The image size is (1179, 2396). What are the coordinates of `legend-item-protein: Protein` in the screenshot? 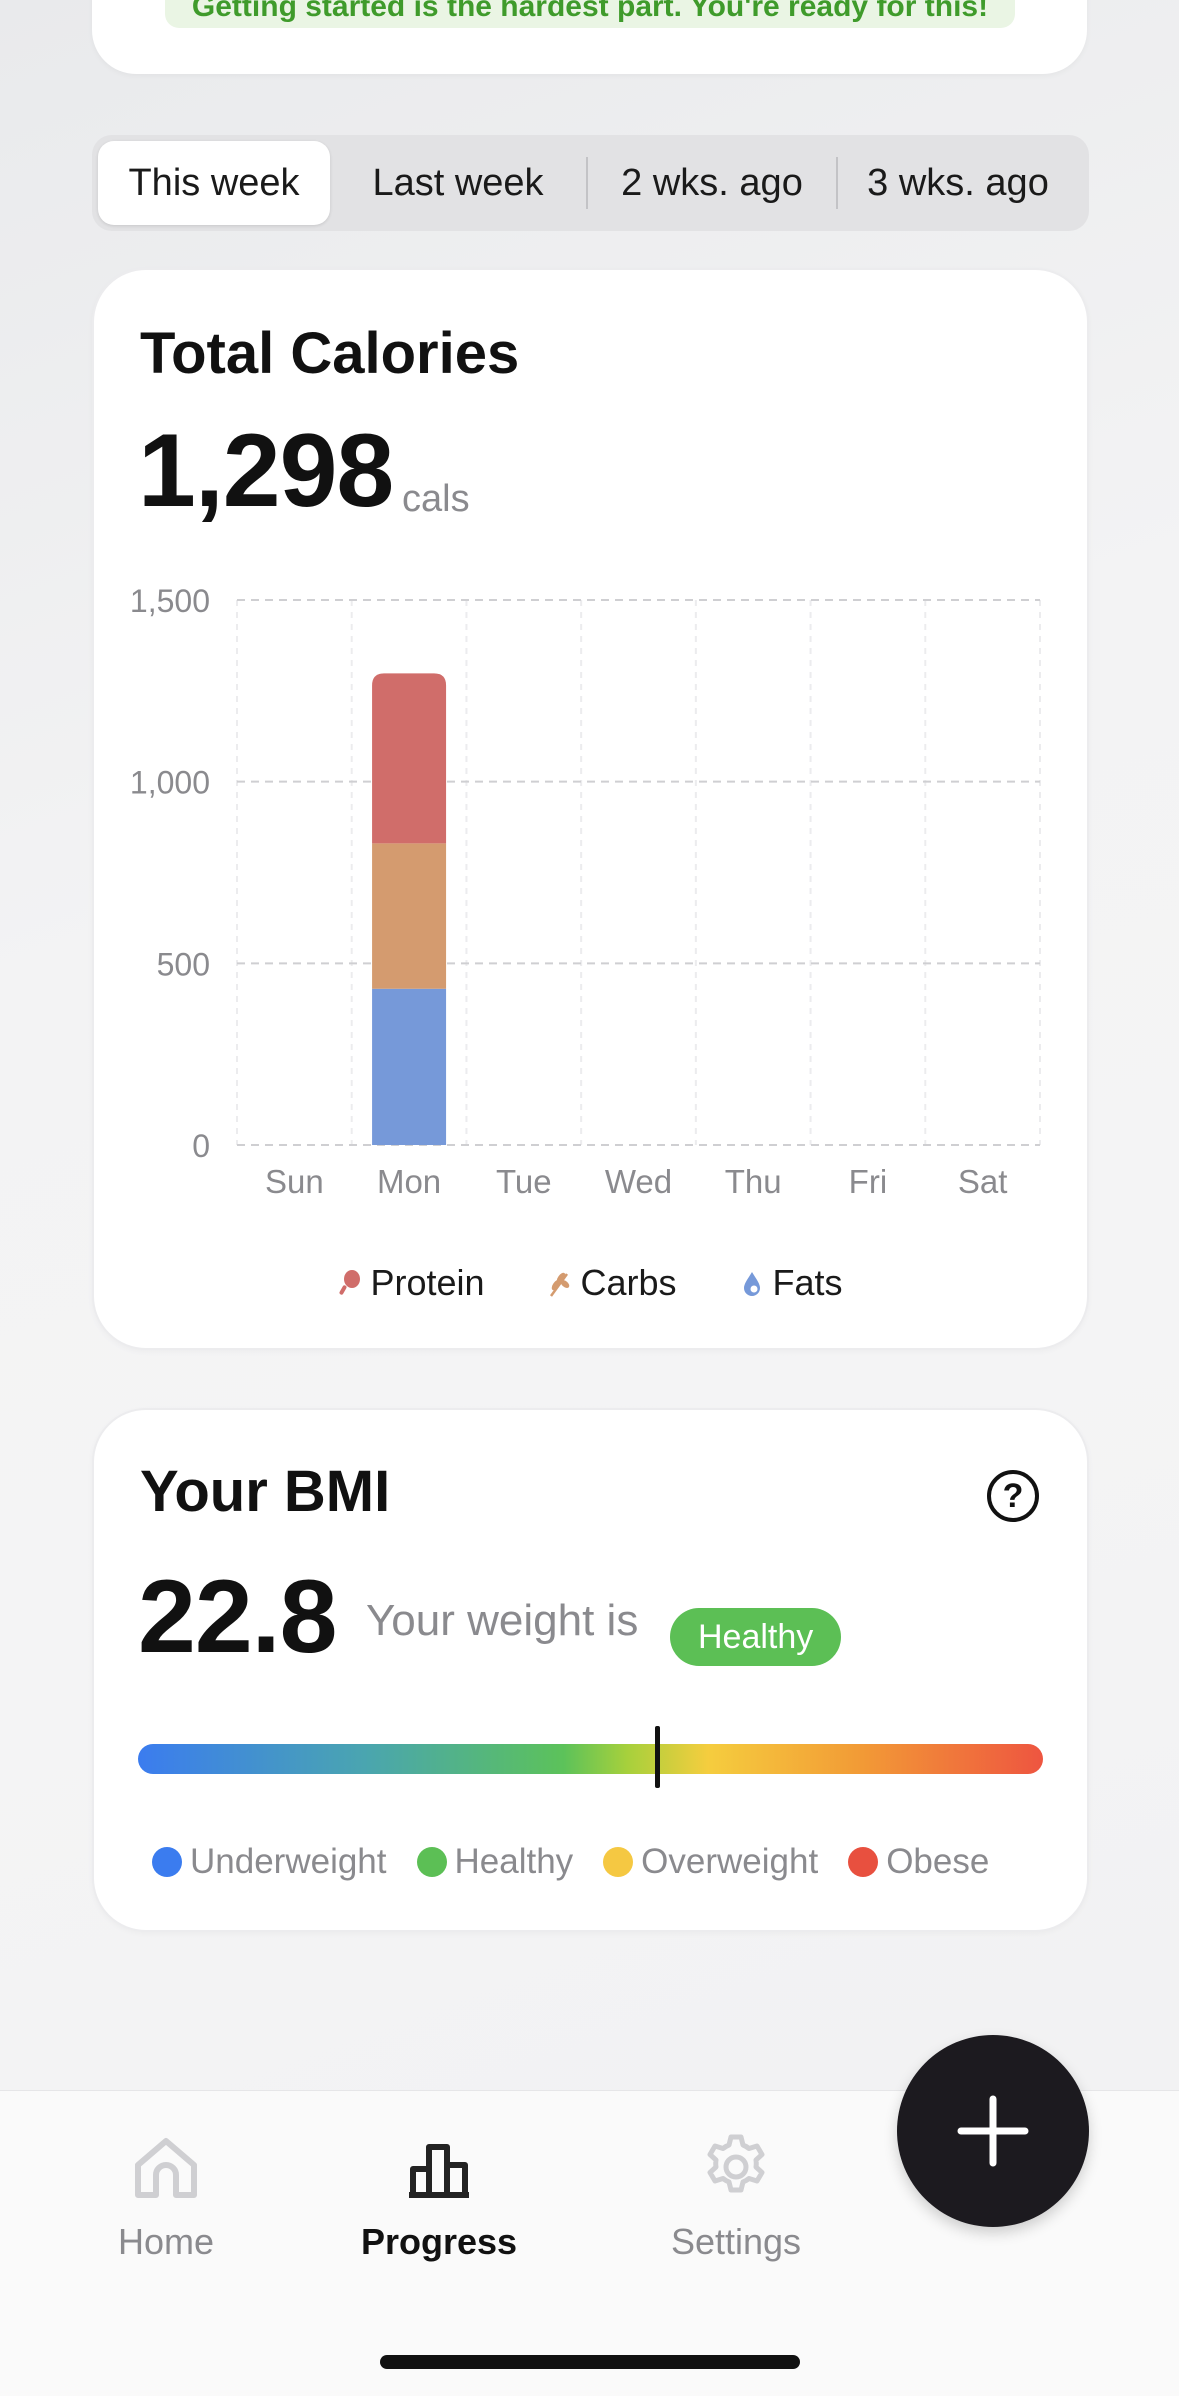 It's located at (410, 1283).